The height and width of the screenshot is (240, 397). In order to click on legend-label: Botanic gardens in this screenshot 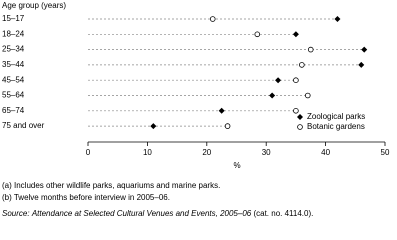, I will do `click(336, 126)`.